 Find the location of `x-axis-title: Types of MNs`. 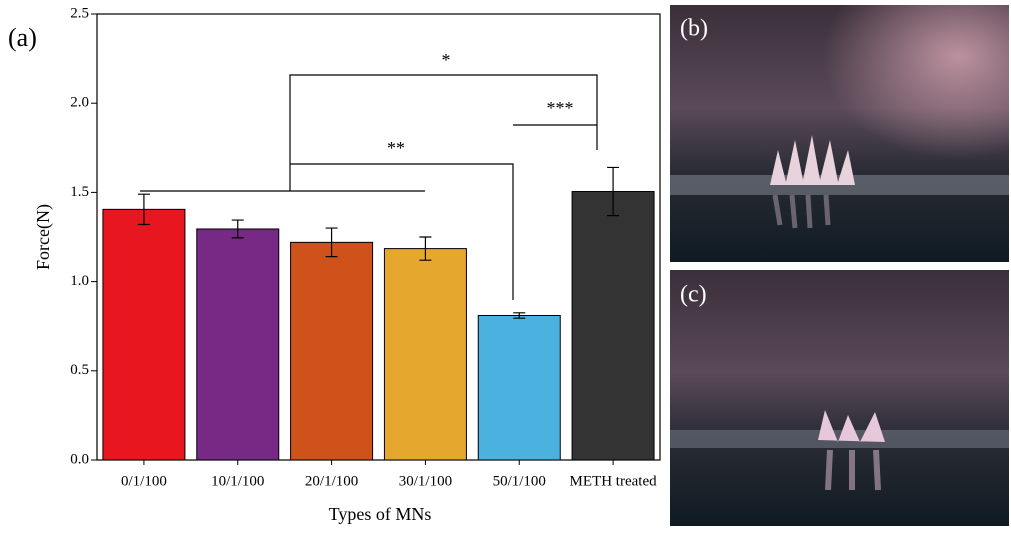

x-axis-title: Types of MNs is located at coordinates (380, 514).